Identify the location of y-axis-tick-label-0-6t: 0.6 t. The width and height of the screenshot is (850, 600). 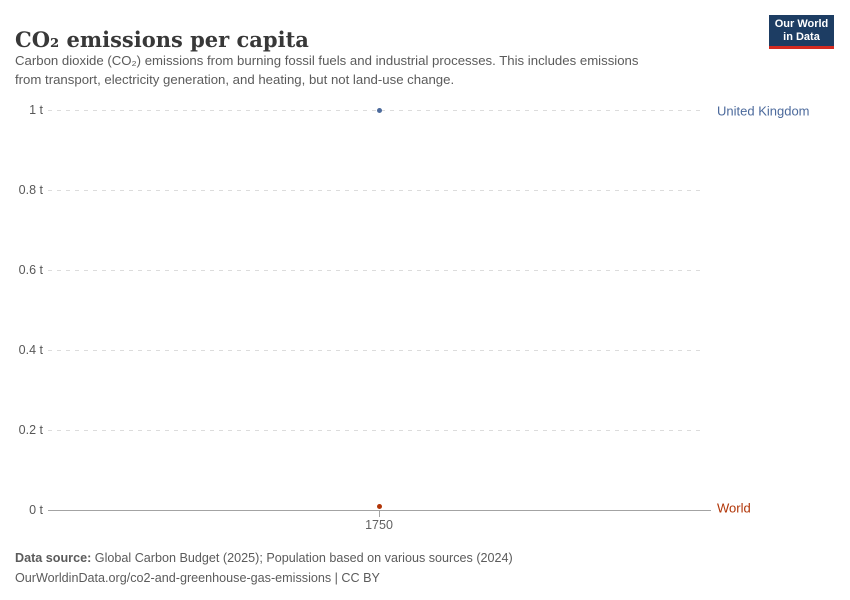
(30, 270).